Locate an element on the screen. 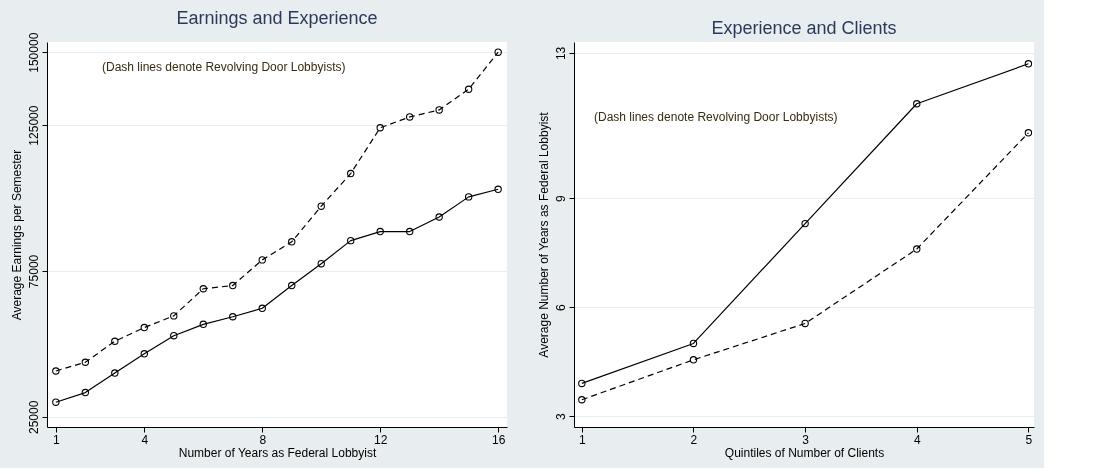 The height and width of the screenshot is (474, 1109). chart-title: Earnings and Experience is located at coordinates (277, 18).